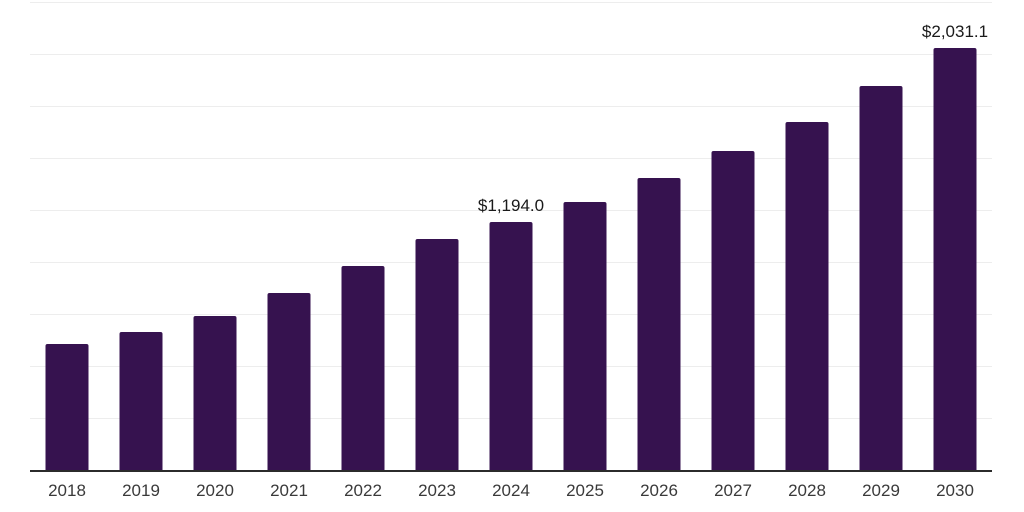  What do you see at coordinates (881, 490) in the screenshot?
I see `x-tick-2029: 2029` at bounding box center [881, 490].